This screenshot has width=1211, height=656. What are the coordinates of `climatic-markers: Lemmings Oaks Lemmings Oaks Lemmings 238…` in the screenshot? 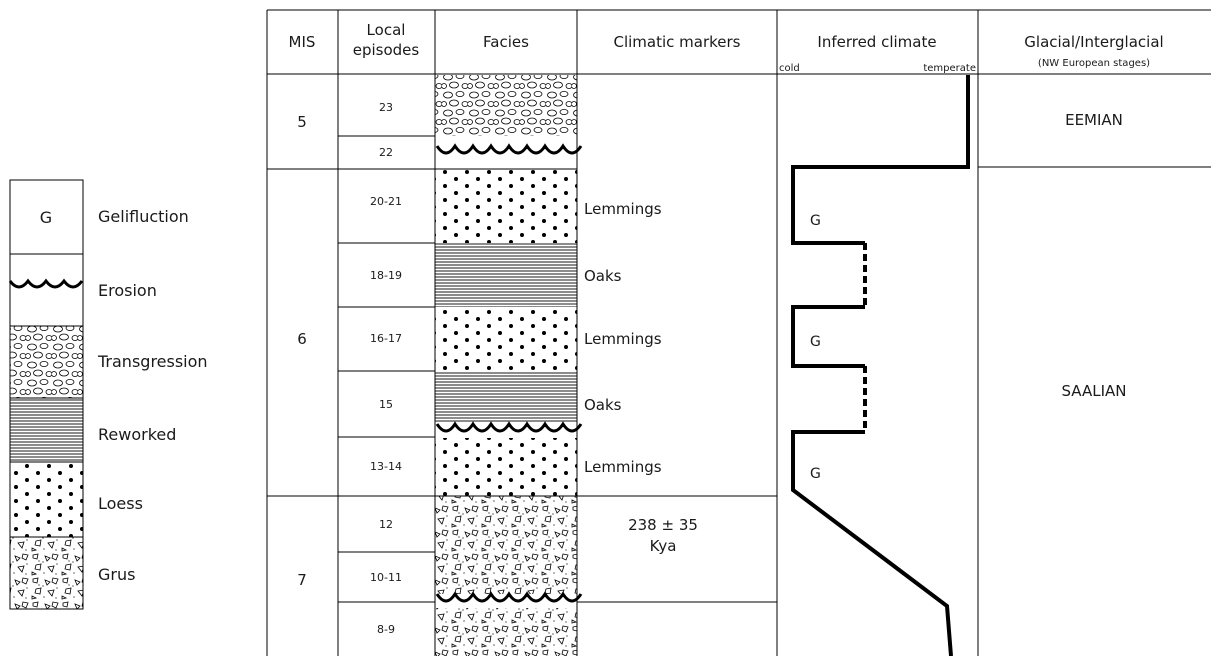 It's located at (641, 377).